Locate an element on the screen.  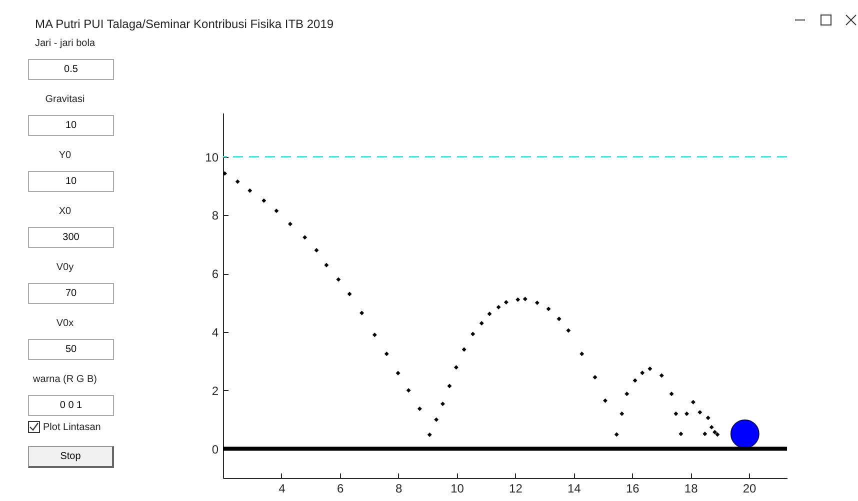
text: warna (R G B) is located at coordinates (65, 379).